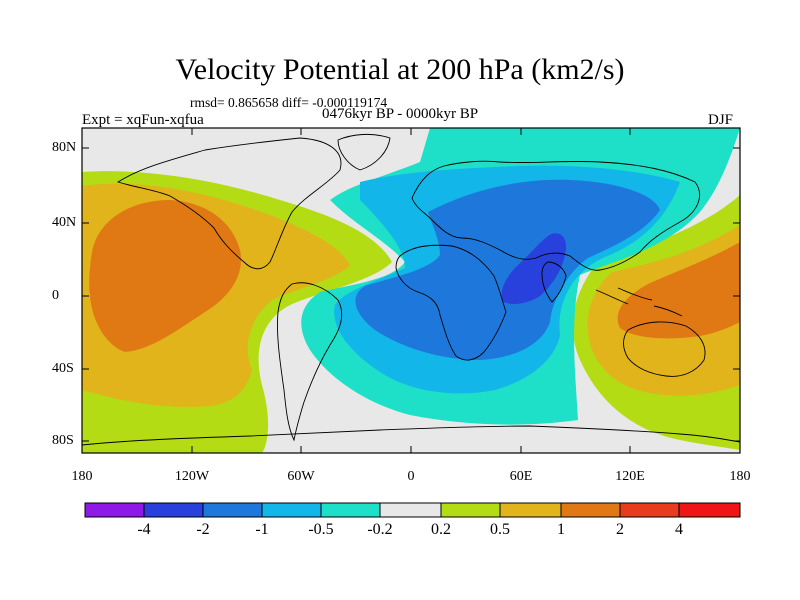 This screenshot has height=600, width=800. Describe the element at coordinates (411, 435) in the screenshot. I see `coast-antarctica` at that location.